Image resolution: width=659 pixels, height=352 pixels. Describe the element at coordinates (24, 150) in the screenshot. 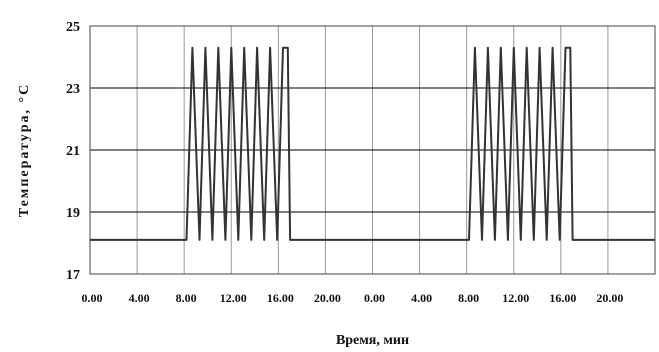

I see `y-axis-title: Температура, °С` at that location.